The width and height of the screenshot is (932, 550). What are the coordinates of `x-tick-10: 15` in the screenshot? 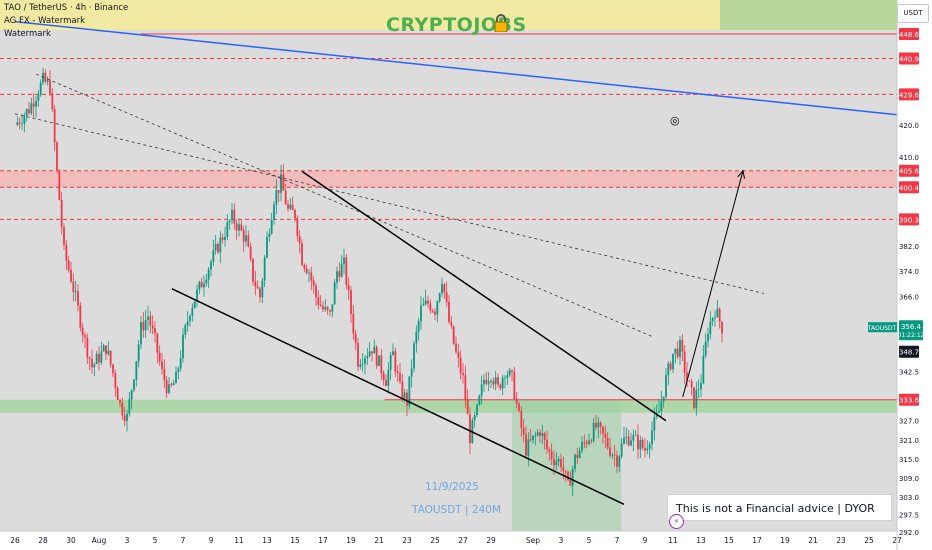 It's located at (295, 540).